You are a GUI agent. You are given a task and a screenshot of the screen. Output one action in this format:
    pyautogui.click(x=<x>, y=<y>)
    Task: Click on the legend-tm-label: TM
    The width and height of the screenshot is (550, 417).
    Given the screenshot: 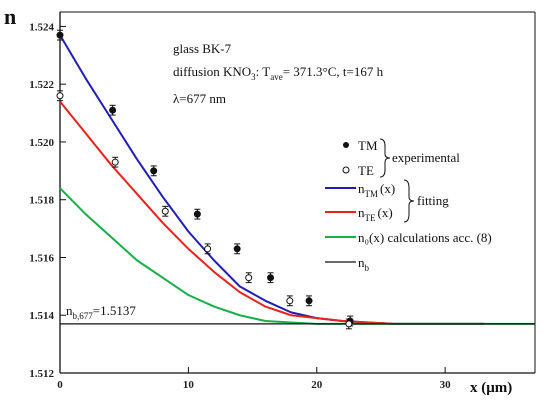 What is the action you would take?
    pyautogui.click(x=368, y=145)
    